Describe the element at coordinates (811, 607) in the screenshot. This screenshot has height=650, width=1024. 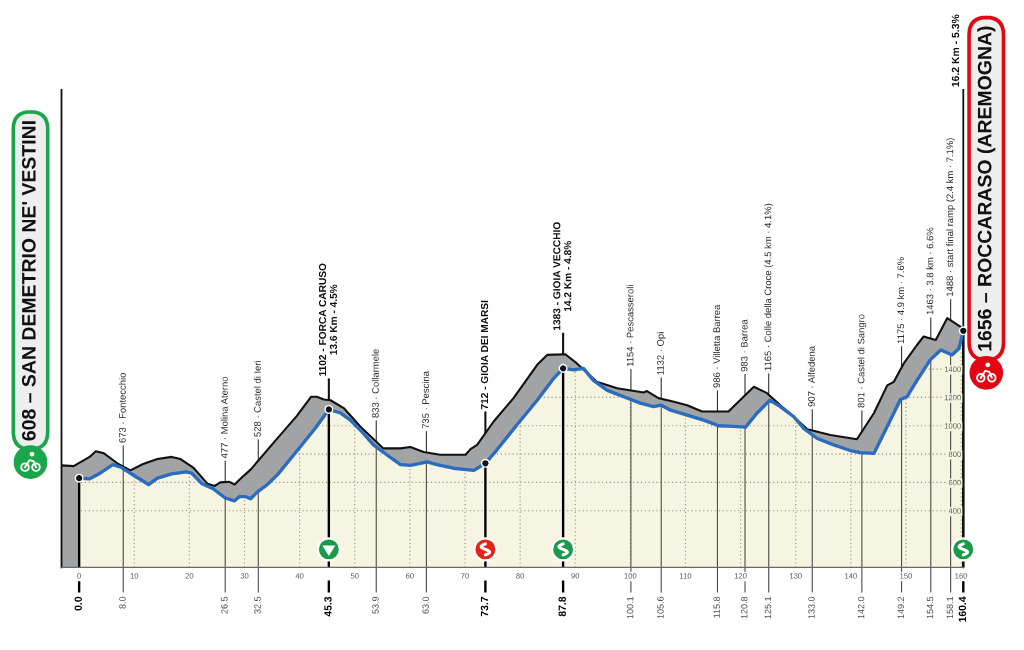
I see `ref-line-label: 133.0` at that location.